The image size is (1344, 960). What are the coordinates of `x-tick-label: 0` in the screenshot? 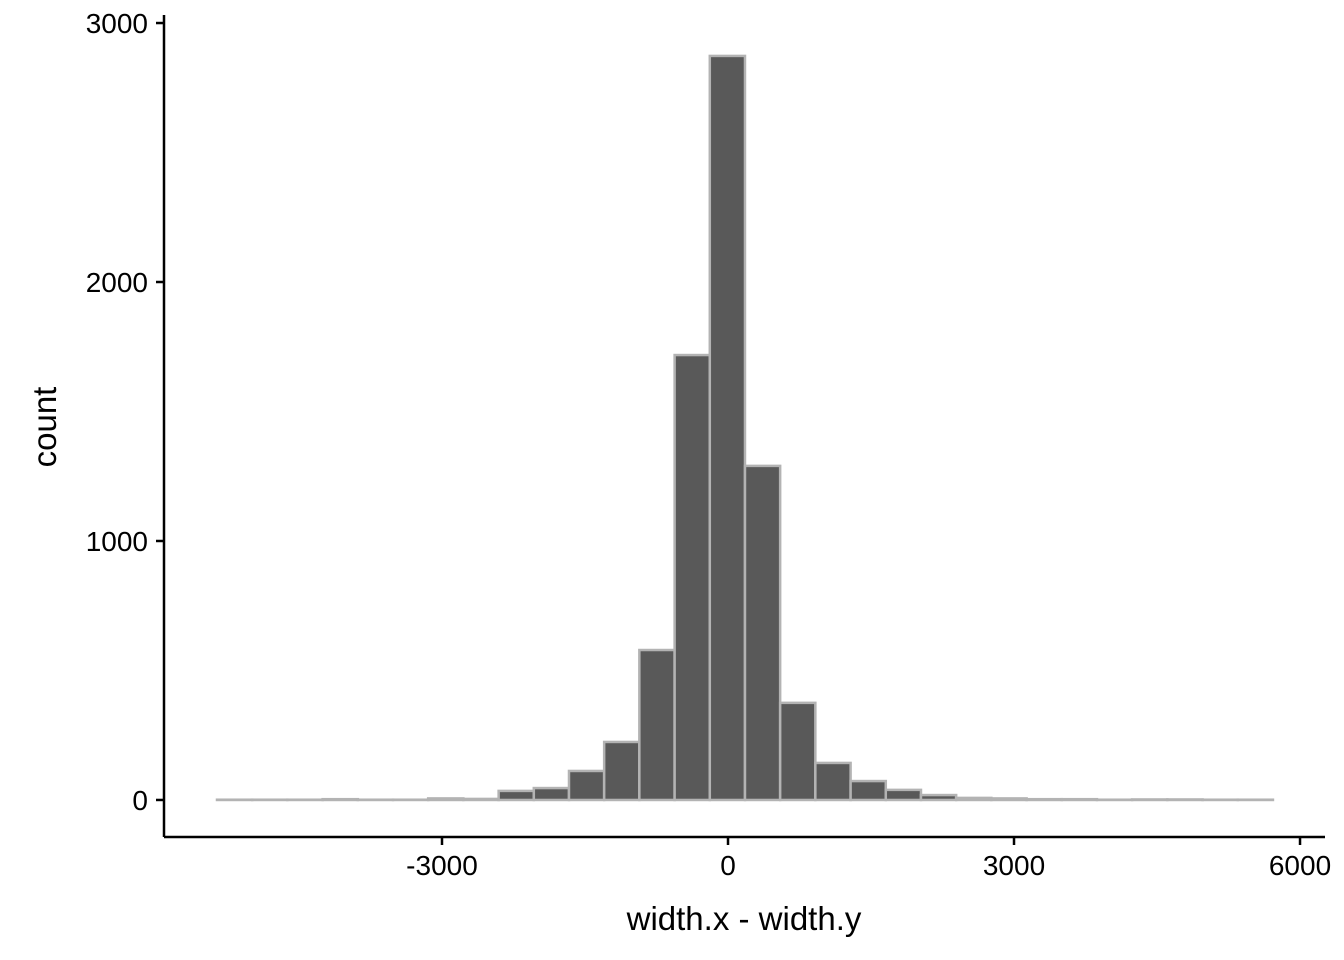 It's located at (728, 865).